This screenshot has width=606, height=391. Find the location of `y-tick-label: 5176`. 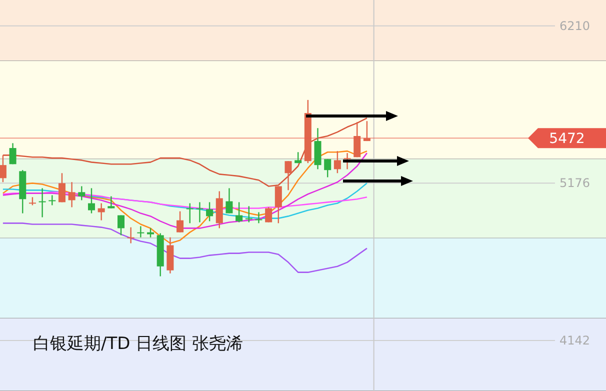

y-tick-label: 5176 is located at coordinates (574, 183).